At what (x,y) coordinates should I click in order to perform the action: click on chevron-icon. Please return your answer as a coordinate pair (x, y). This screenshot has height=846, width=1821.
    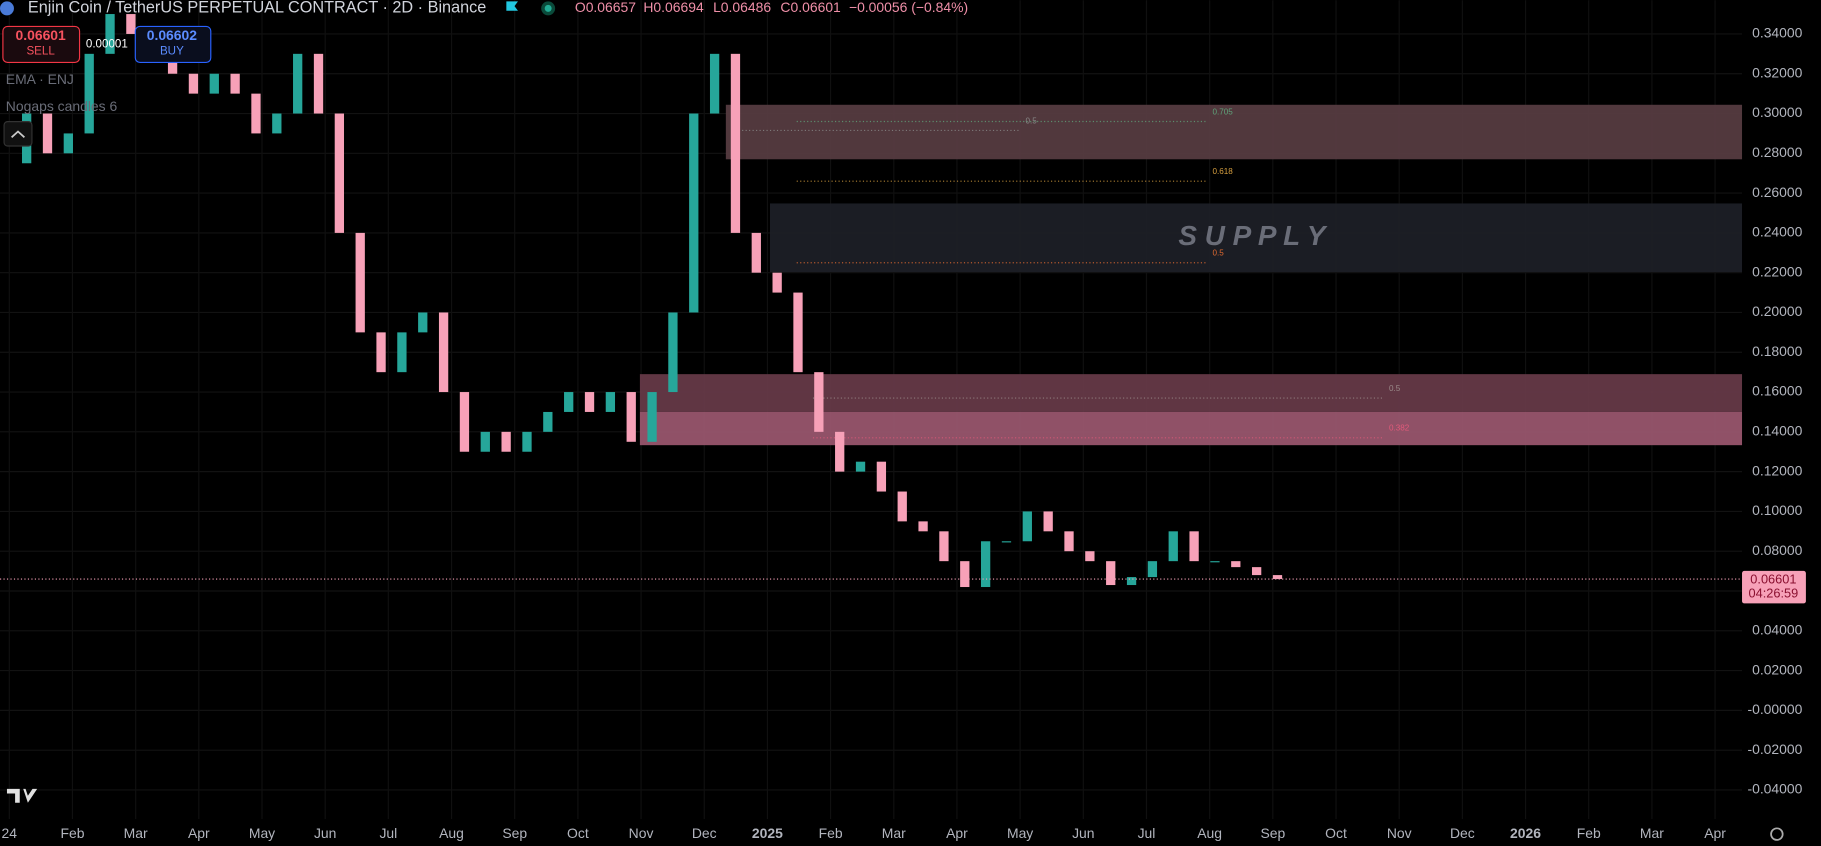
    Looking at the image, I should click on (18, 134).